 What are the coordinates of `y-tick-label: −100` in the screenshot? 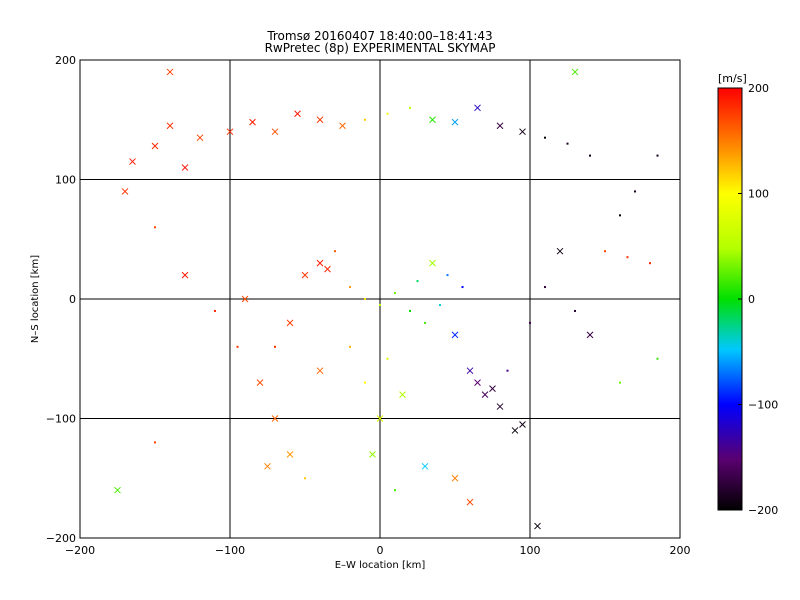 It's located at (61, 419).